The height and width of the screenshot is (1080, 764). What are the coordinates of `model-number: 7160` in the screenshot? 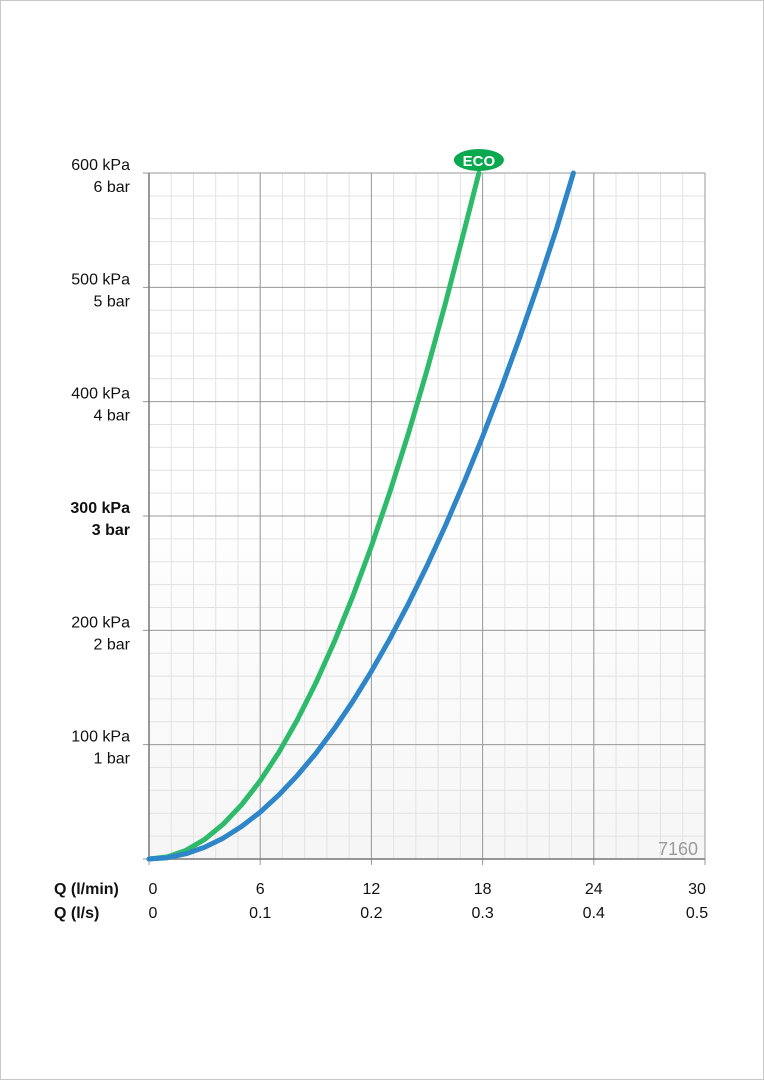 It's located at (678, 849).